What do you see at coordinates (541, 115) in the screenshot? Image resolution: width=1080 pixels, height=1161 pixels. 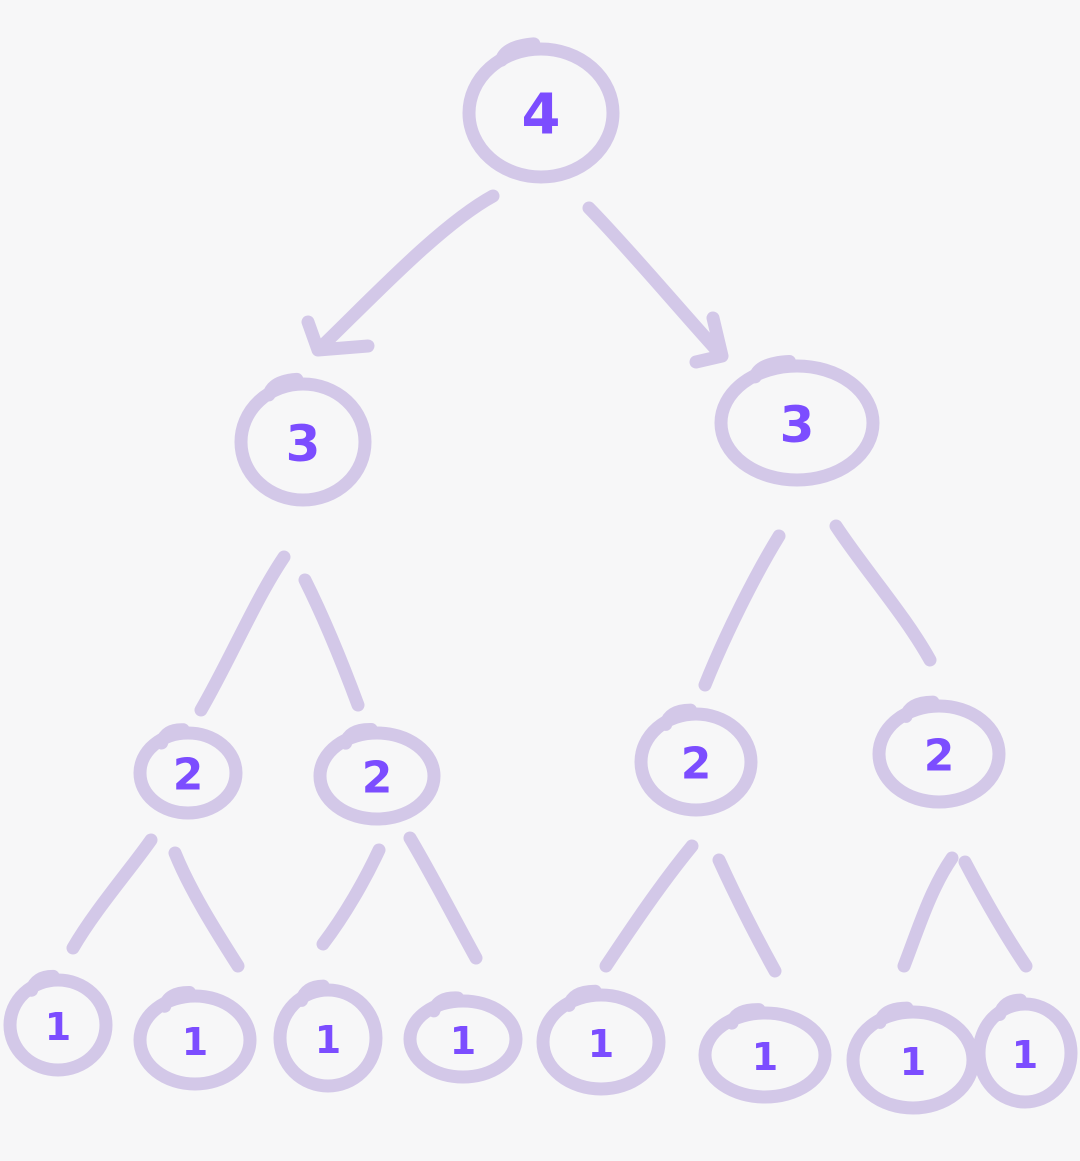 I see `node-label: 4` at bounding box center [541, 115].